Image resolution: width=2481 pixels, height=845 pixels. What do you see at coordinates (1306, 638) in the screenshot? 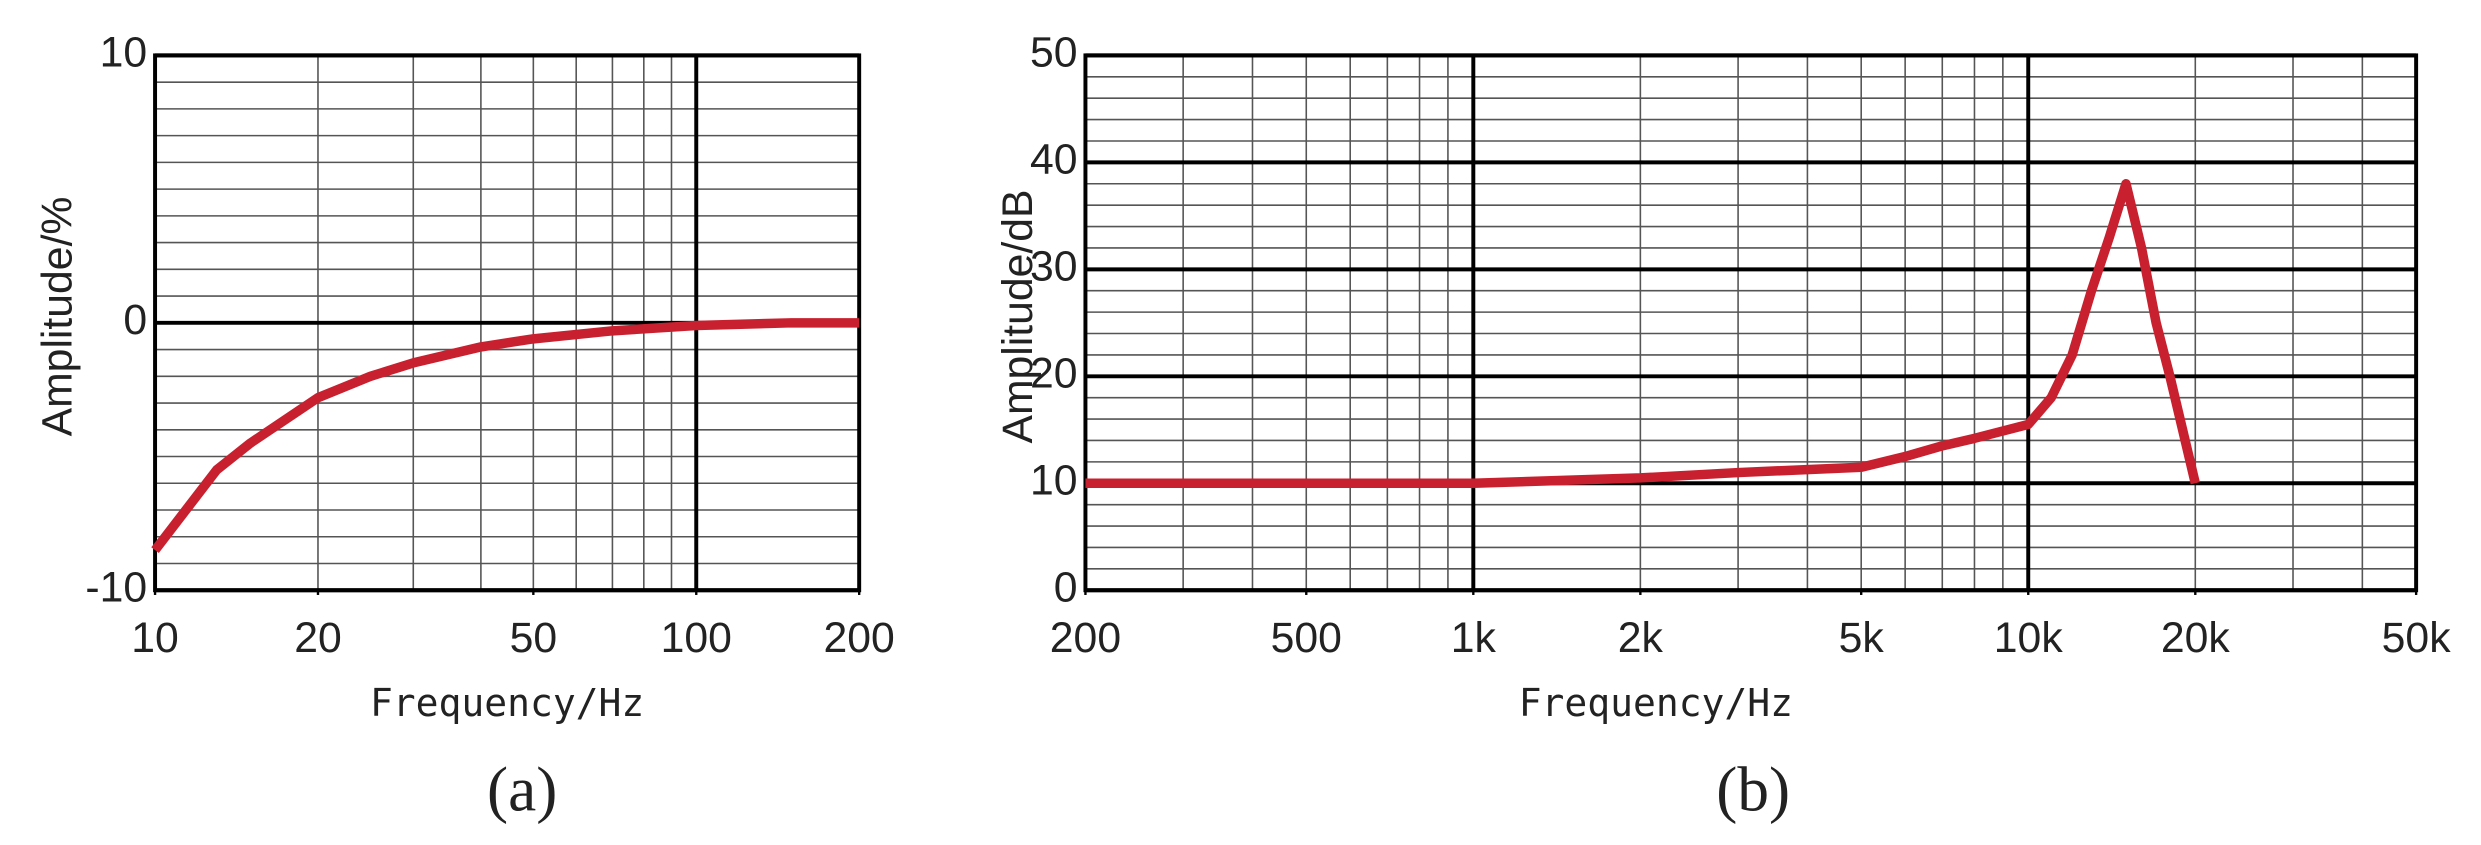
I see `x-tick-label: 500` at bounding box center [1306, 638].